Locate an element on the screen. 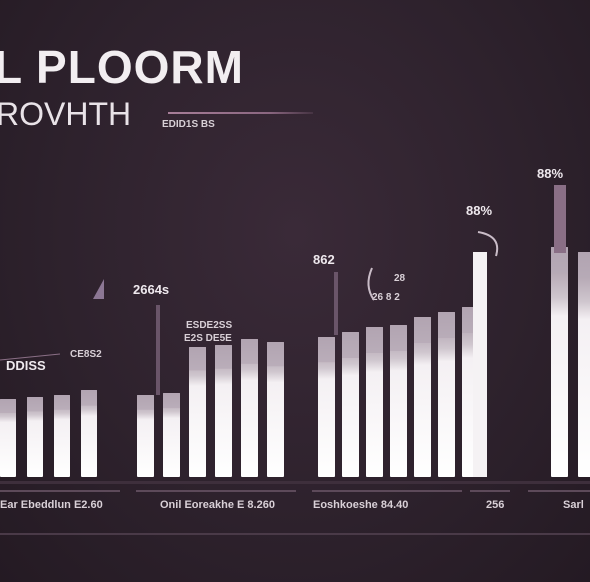 This screenshot has width=590, height=582. chart-sublabel: EDID1S BS is located at coordinates (188, 124).